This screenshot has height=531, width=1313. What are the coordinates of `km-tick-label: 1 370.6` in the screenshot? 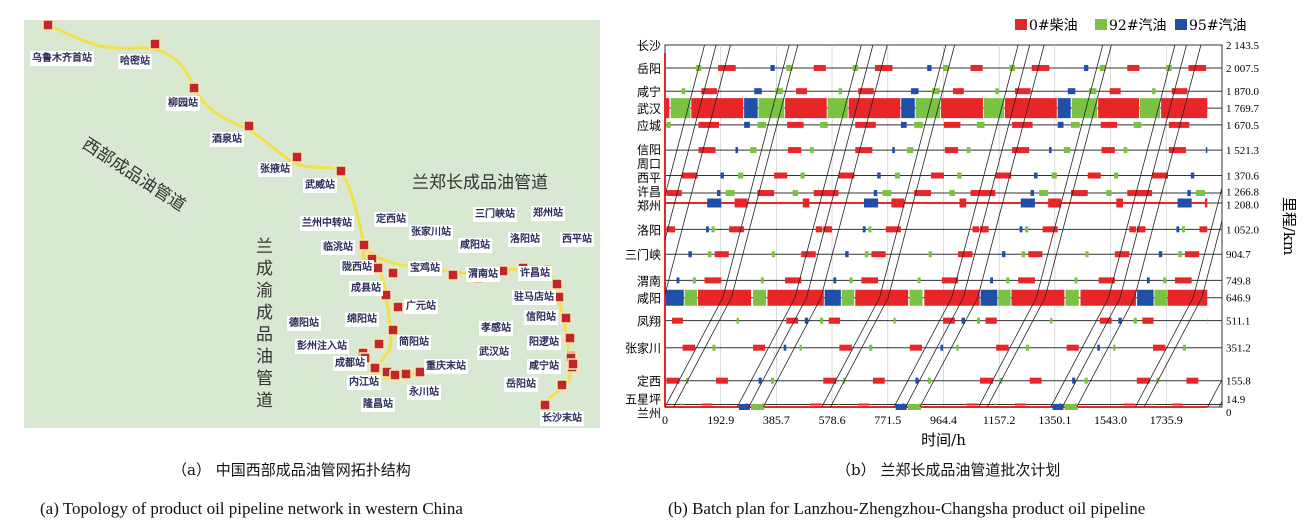 It's located at (1243, 177).